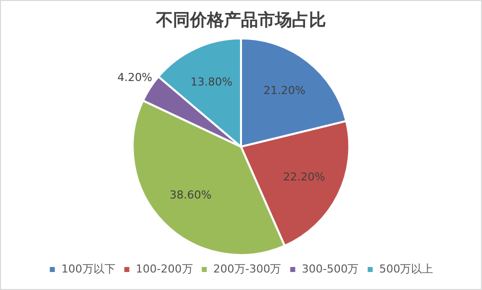  What do you see at coordinates (164, 269) in the screenshot?
I see `legend-label: 100-200万` at bounding box center [164, 269].